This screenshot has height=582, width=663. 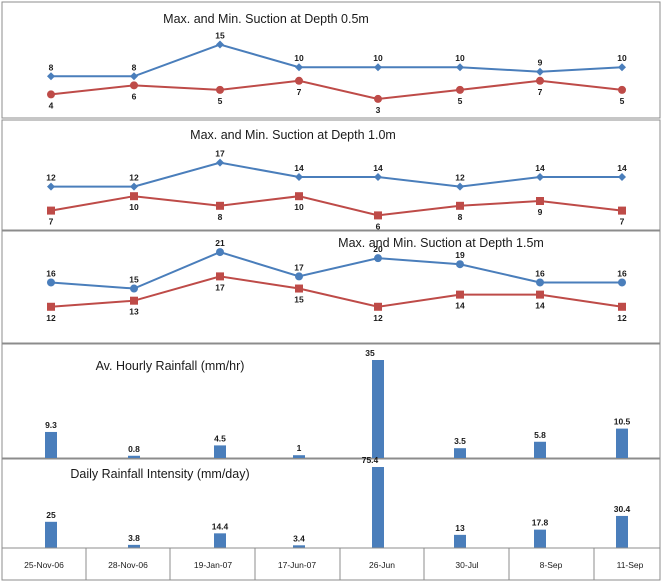 What do you see at coordinates (382, 565) in the screenshot?
I see `x-tick-label: 26-Jun` at bounding box center [382, 565].